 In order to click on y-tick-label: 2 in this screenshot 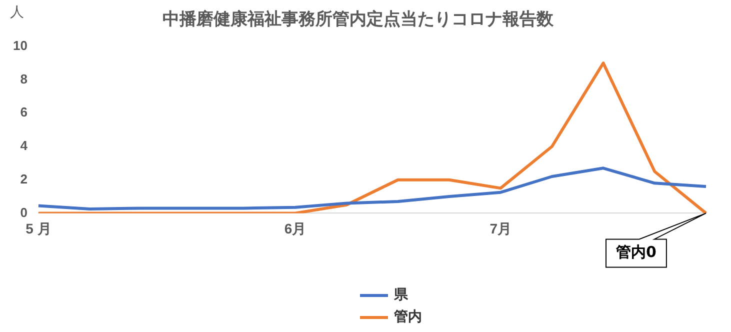, I will do `click(24, 178)`.